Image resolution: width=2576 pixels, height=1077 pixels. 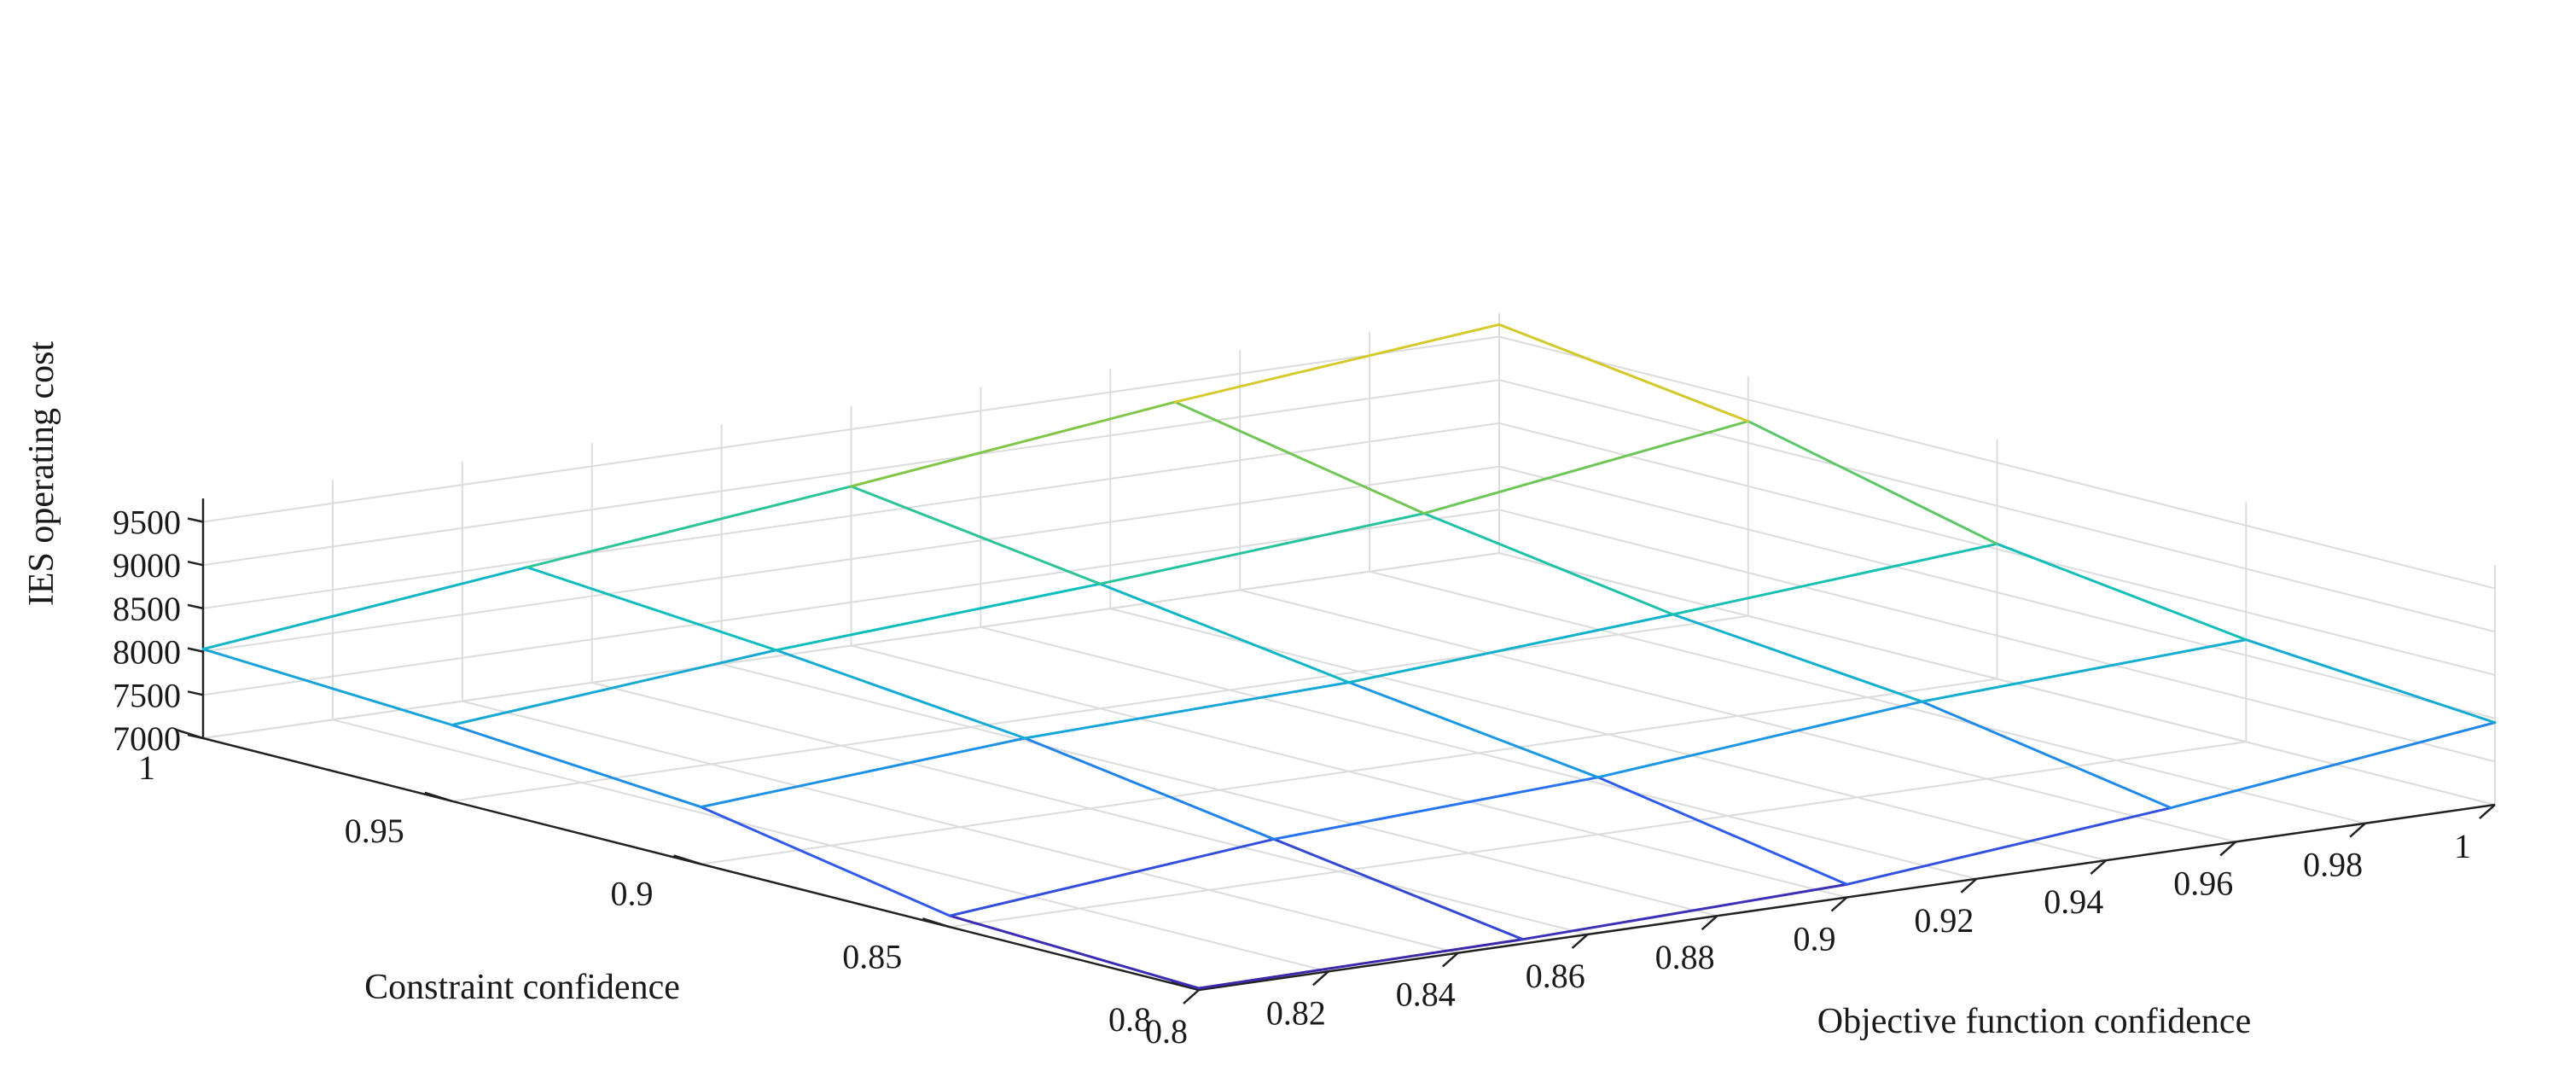 What do you see at coordinates (1511, 648) in the screenshot?
I see `mesh-segment-y2-x2` at bounding box center [1511, 648].